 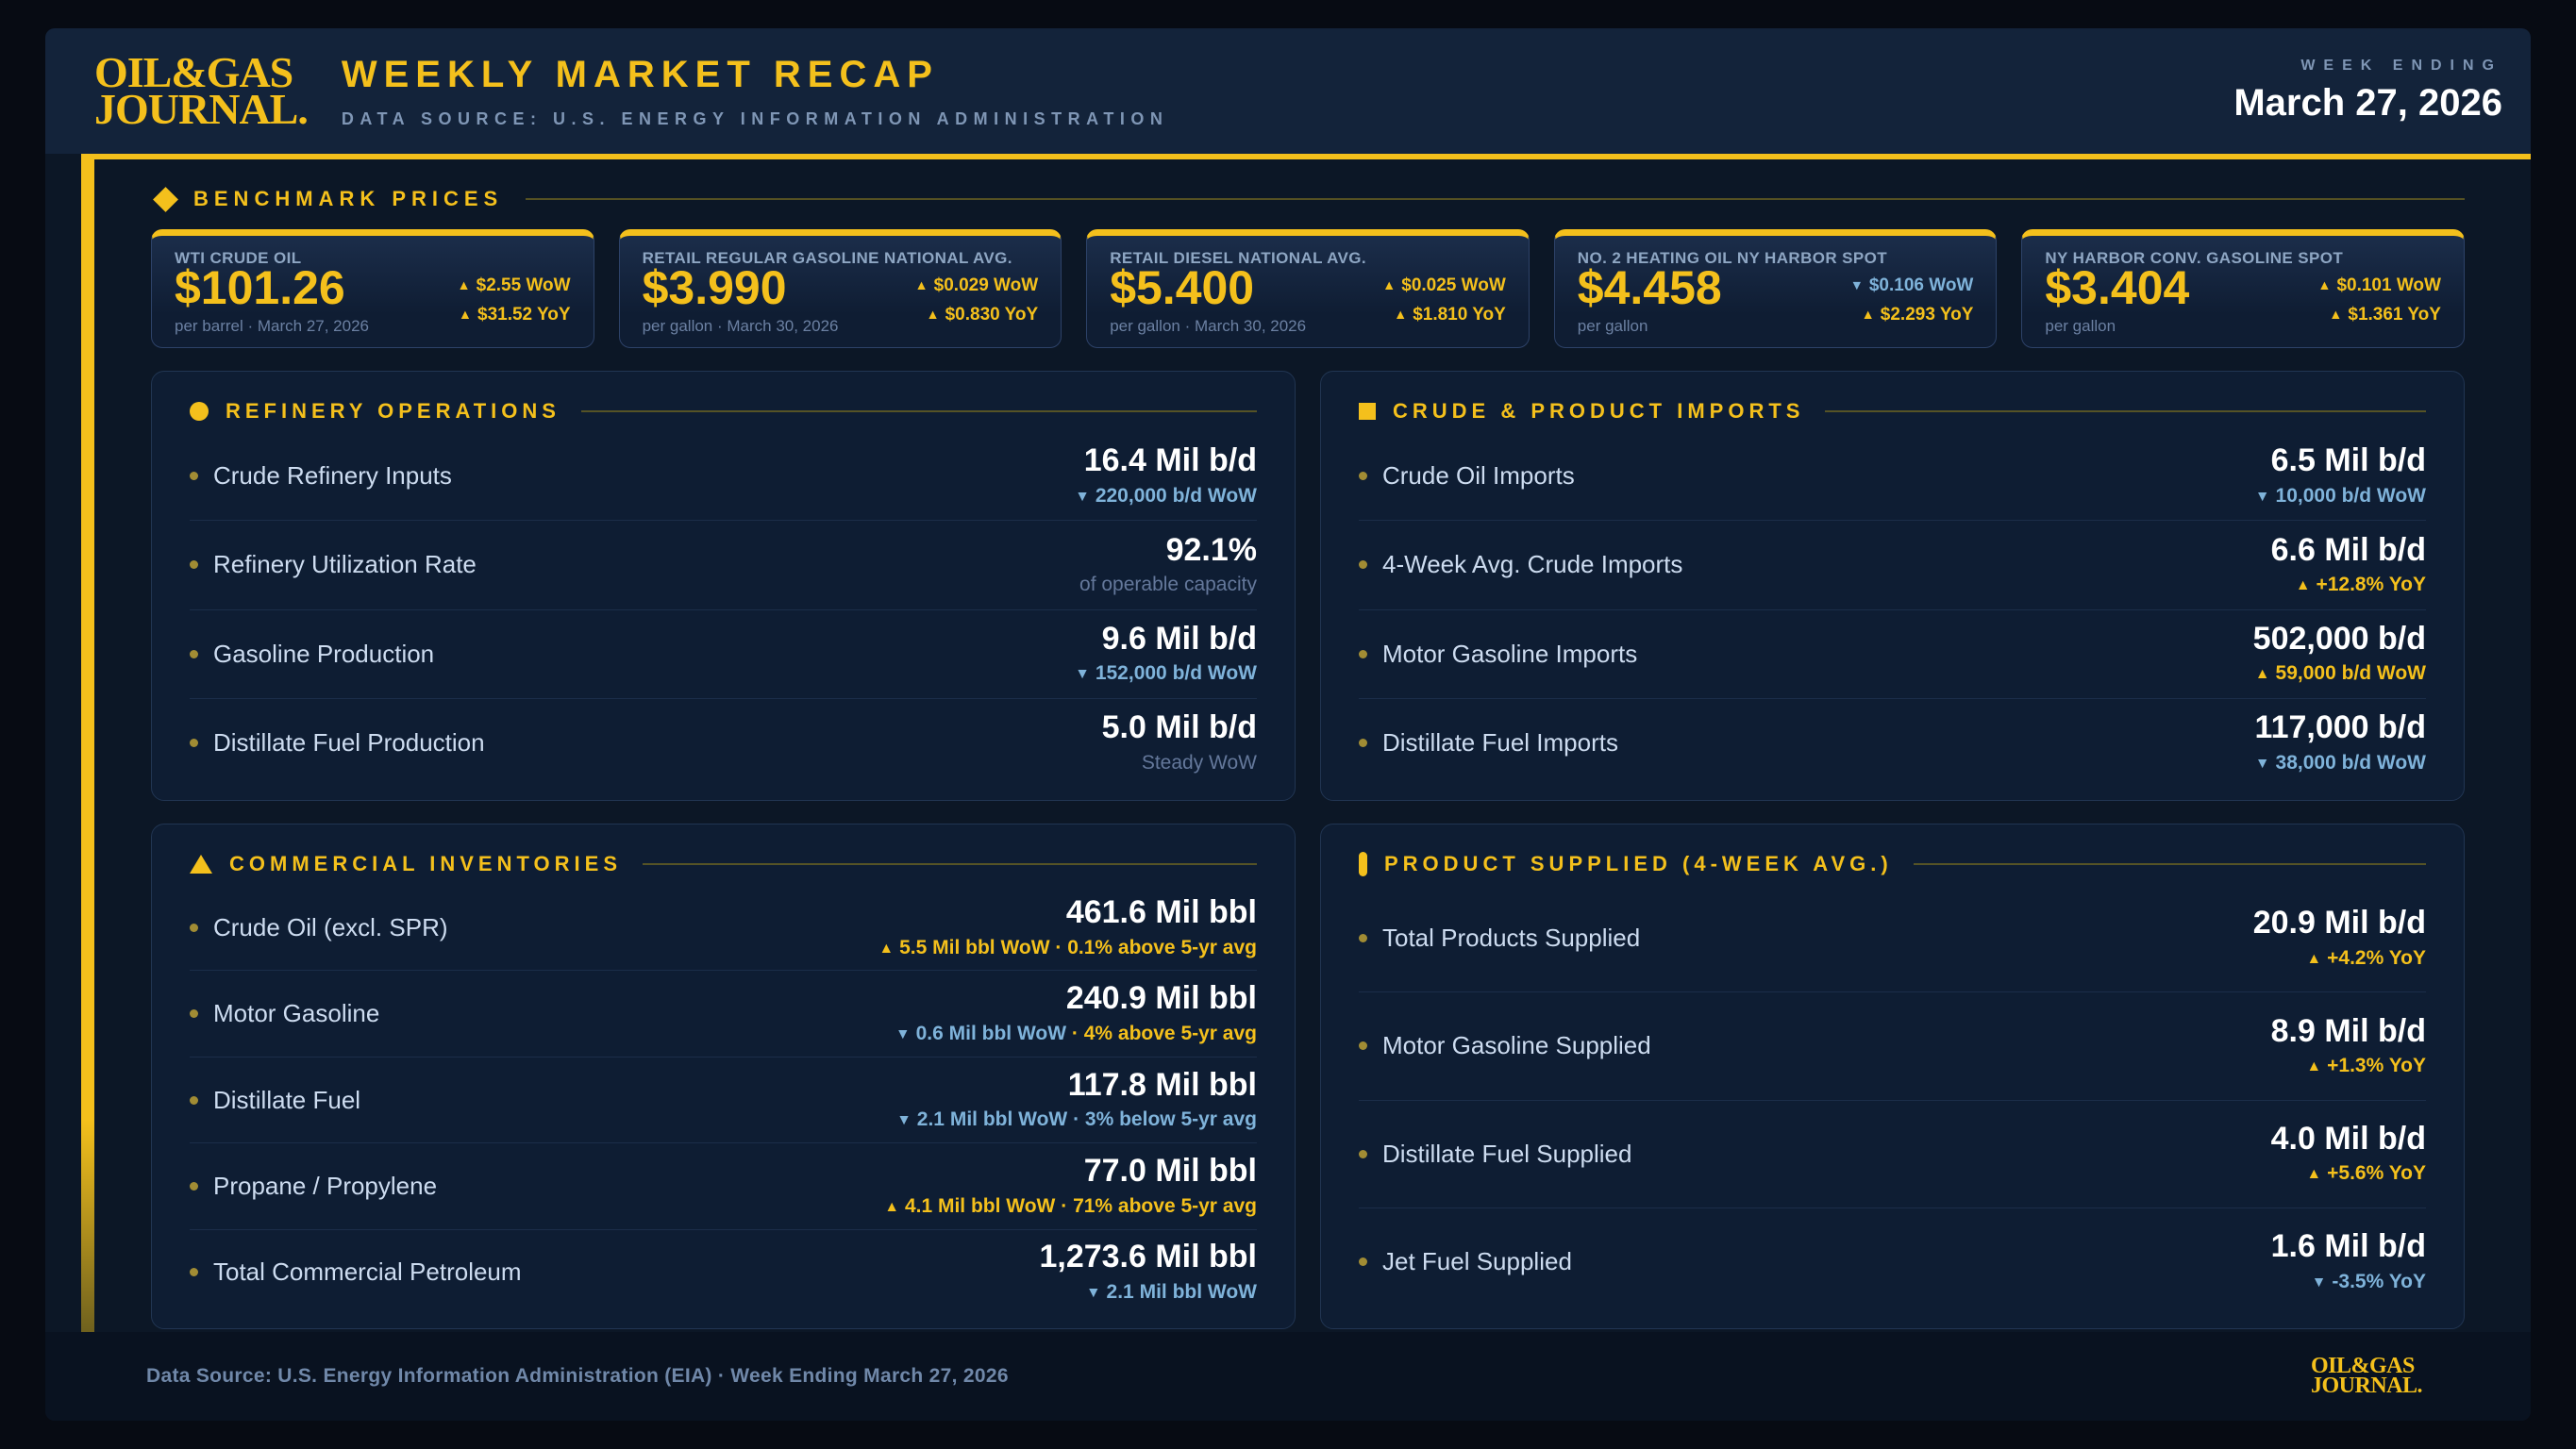 What do you see at coordinates (977, 300) in the screenshot?
I see `benchmark-change-block: ▲ $0.029 WoW ▲ $0.830 YoY` at bounding box center [977, 300].